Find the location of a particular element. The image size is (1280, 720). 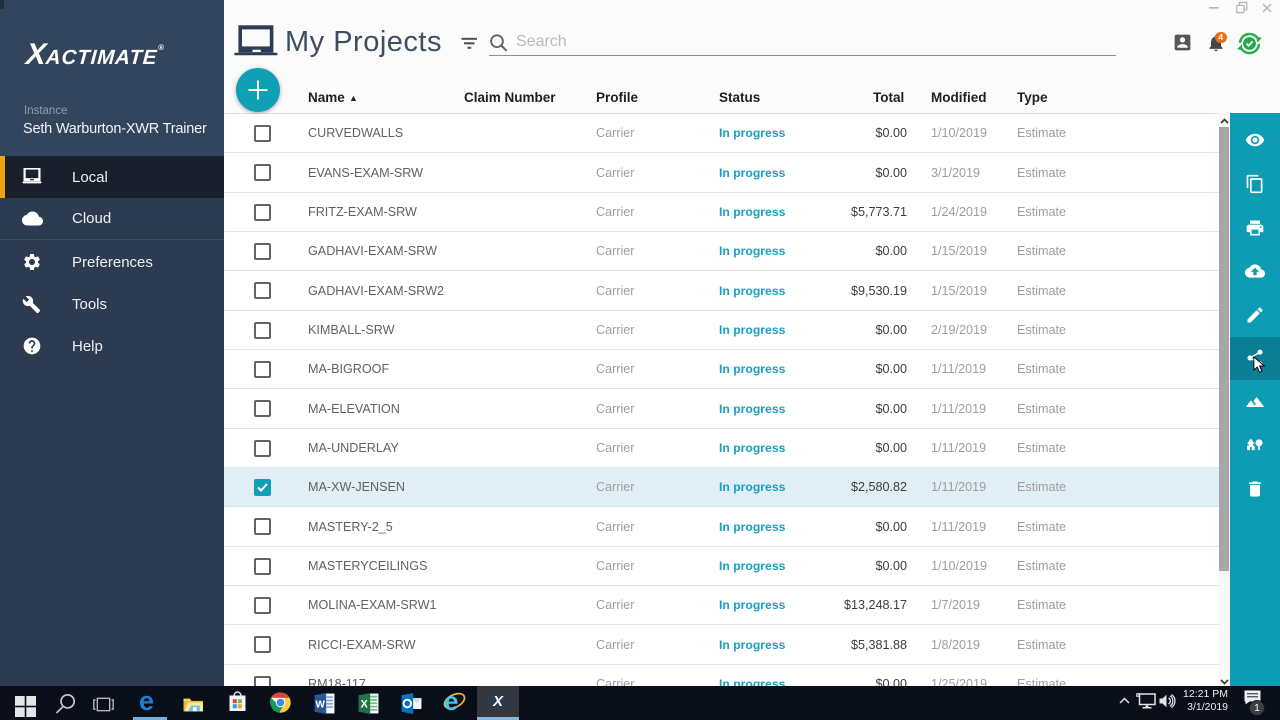

svg-text: X is located at coordinates (365, 704).